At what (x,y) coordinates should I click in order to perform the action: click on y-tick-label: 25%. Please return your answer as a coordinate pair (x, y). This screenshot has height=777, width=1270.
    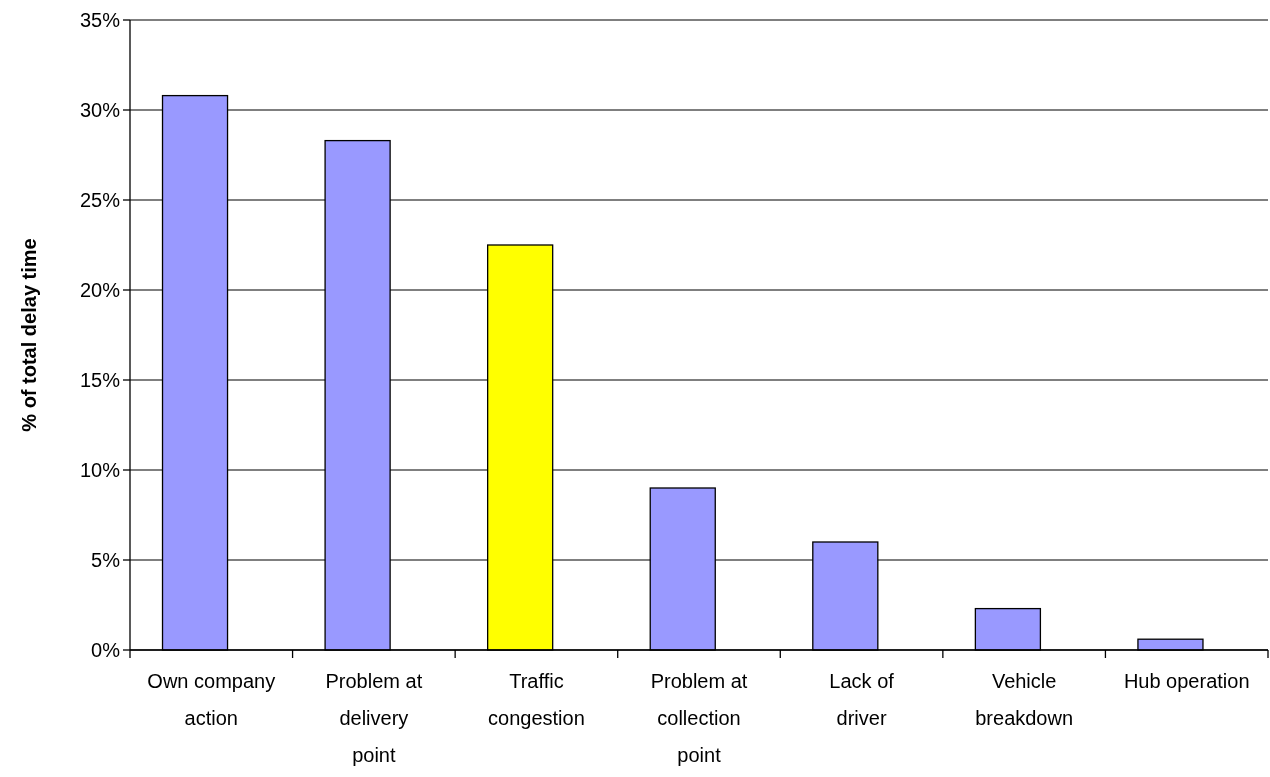
    Looking at the image, I should click on (100, 200).